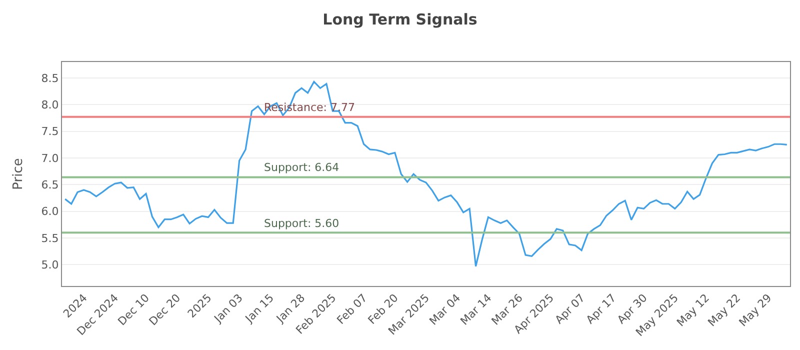 Image resolution: width=800 pixels, height=350 pixels. I want to click on y-tick-label: 7.0, so click(50, 158).